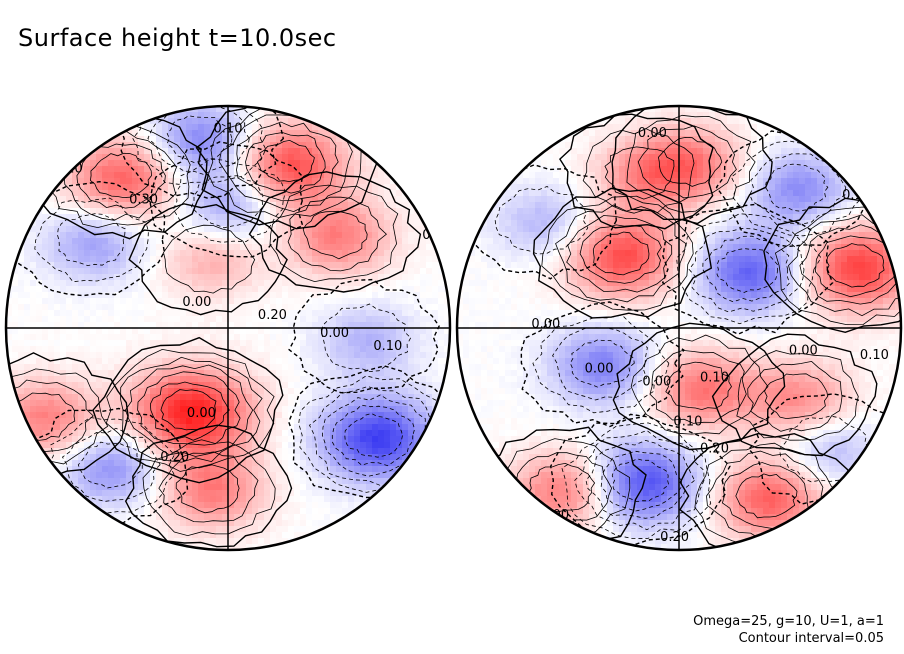 The width and height of the screenshot is (904, 654). What do you see at coordinates (198, 140) in the screenshot?
I see `contour-line` at bounding box center [198, 140].